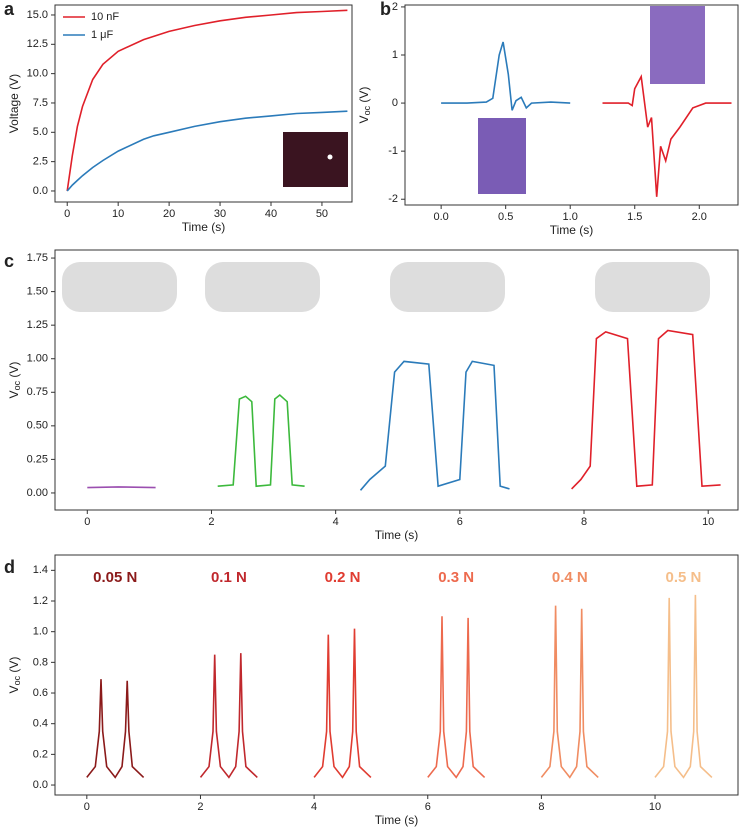 This screenshot has width=750, height=837. I want to click on x-tick-label: 40, so click(271, 214).